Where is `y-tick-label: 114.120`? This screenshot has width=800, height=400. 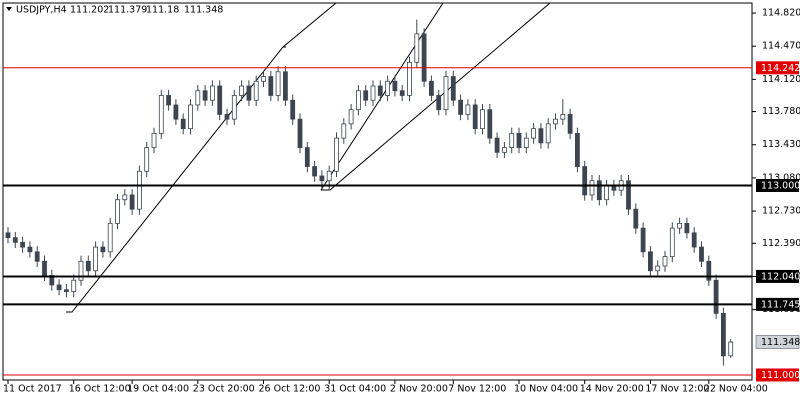
y-tick-label: 114.120 is located at coordinates (781, 79).